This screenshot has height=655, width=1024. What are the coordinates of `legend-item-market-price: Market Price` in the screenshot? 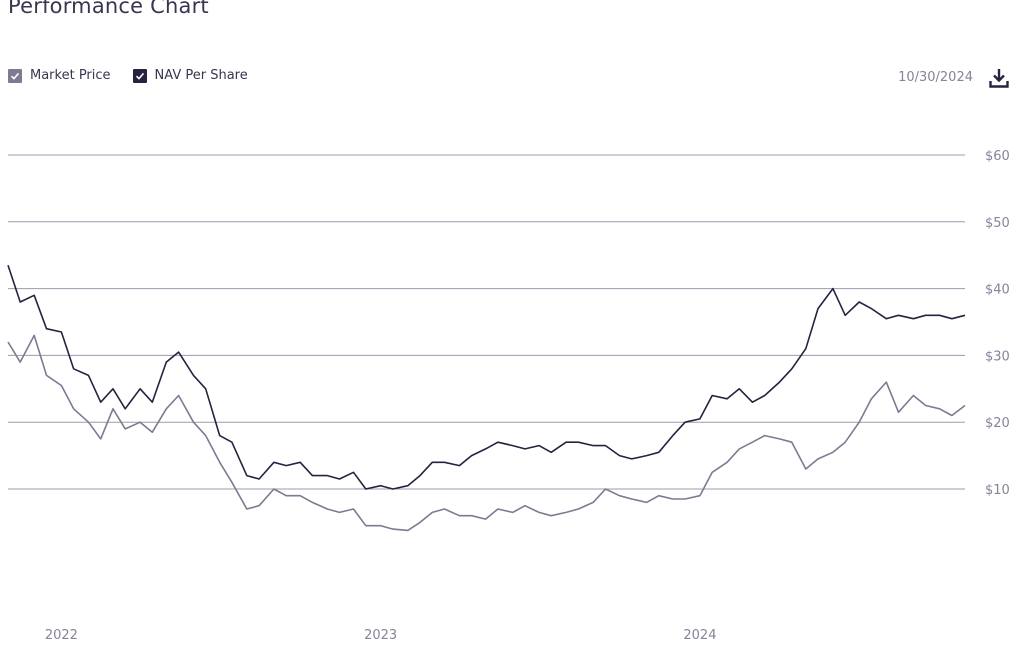 It's located at (59, 75).